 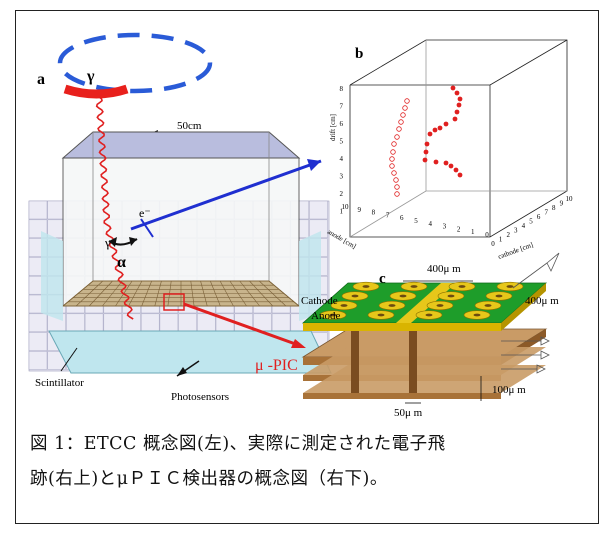 I want to click on gamma-label: γ, so click(x=90, y=76).